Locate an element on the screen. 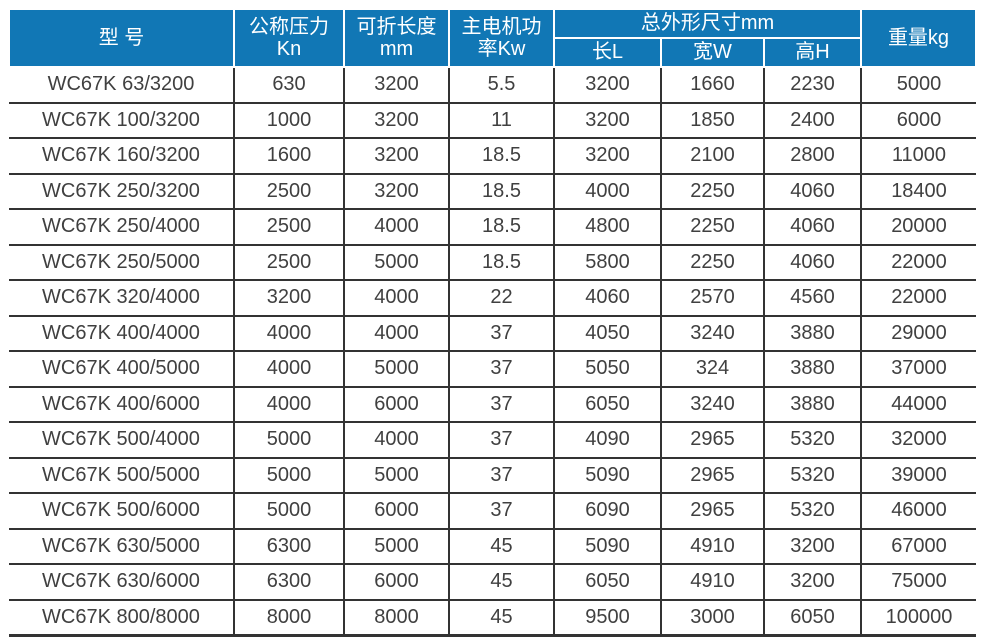 The image size is (992, 641). col-header-model-label: 型 号 is located at coordinates (121, 37).